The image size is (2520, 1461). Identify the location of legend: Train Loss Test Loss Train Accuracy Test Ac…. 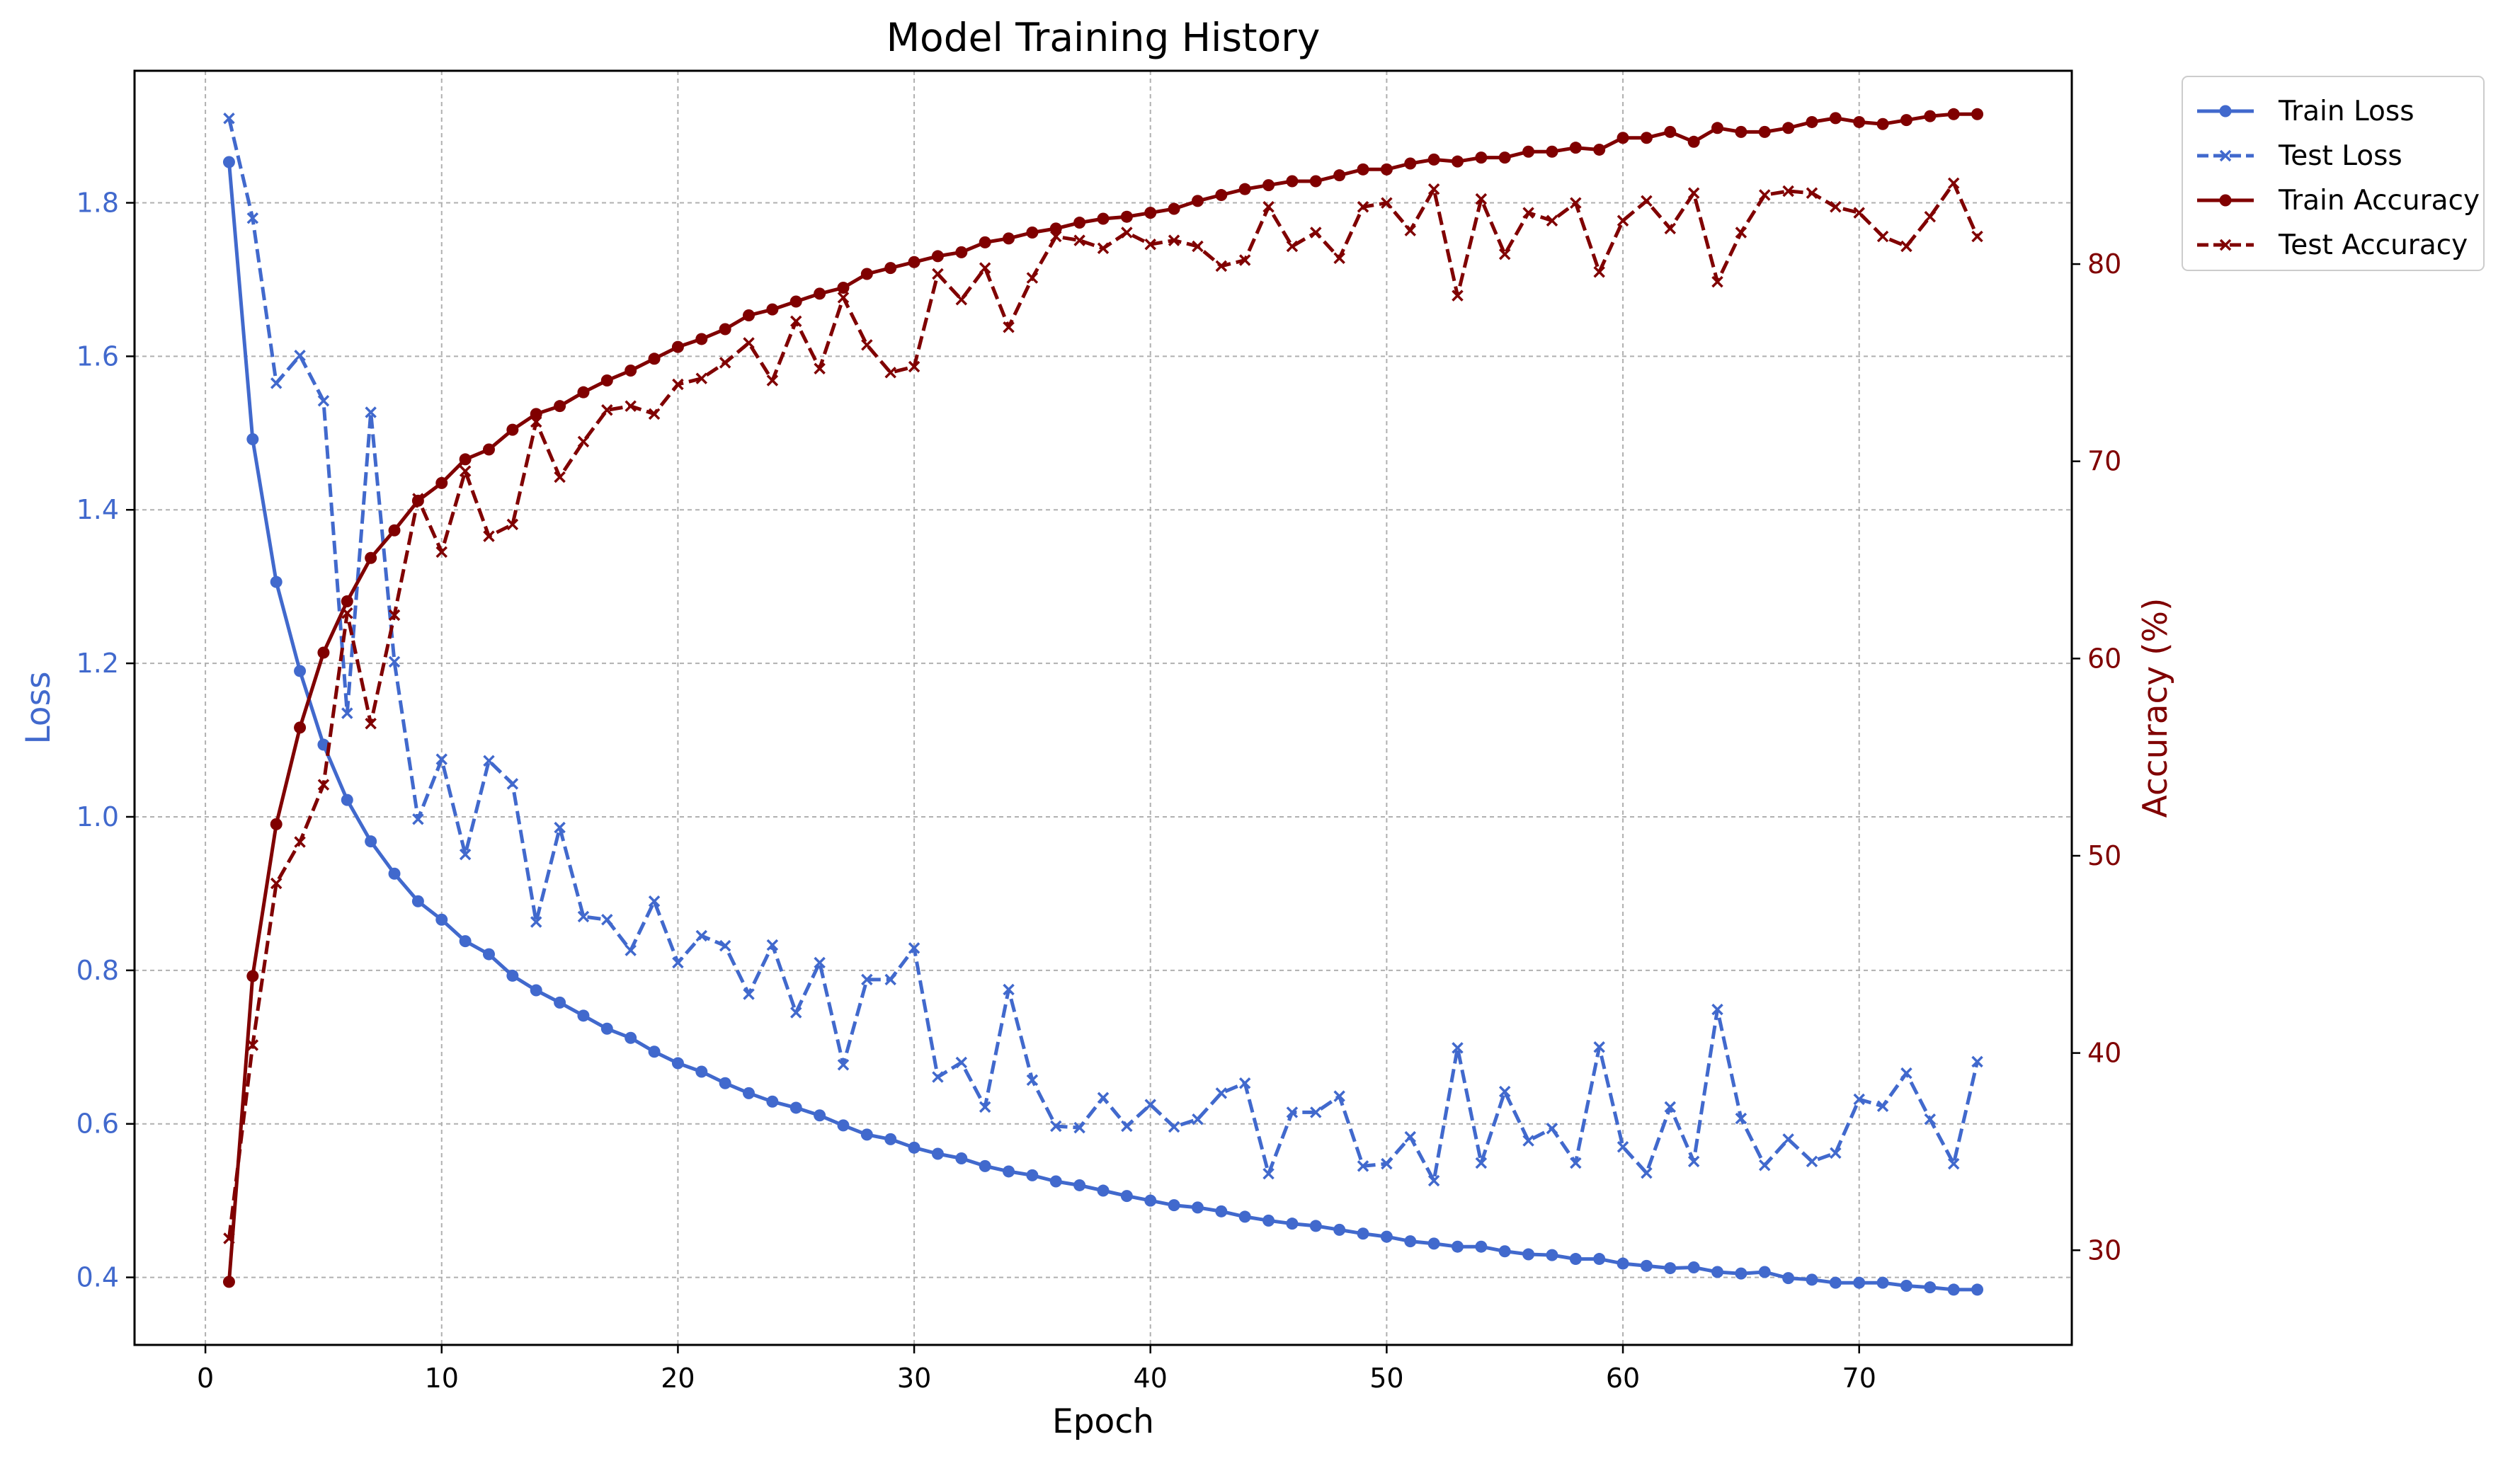
(2333, 173).